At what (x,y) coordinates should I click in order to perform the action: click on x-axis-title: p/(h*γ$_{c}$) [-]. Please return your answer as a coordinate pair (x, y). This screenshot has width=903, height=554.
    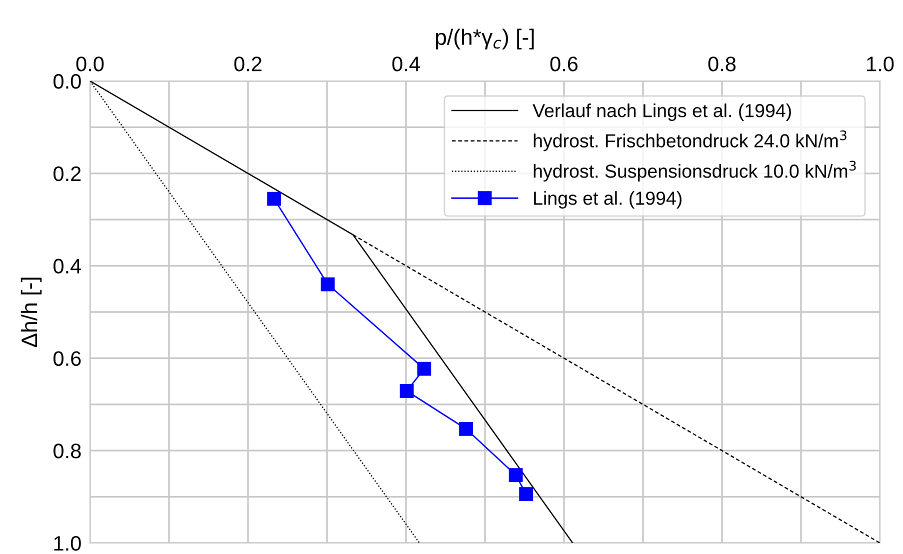
    Looking at the image, I should click on (485, 39).